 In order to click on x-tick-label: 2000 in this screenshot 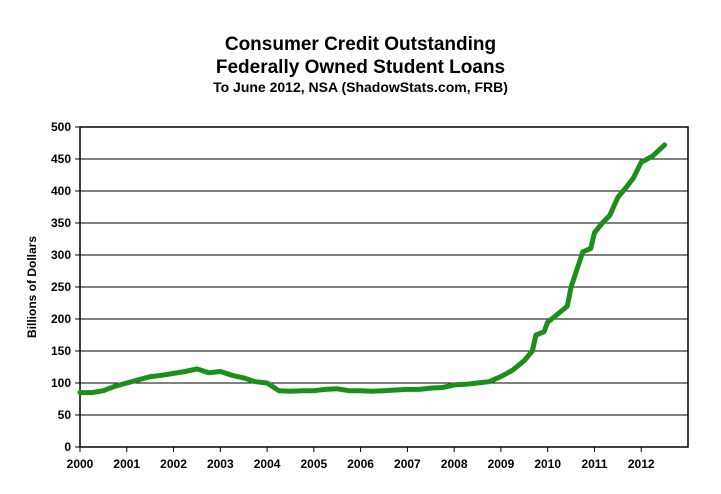, I will do `click(80, 464)`.